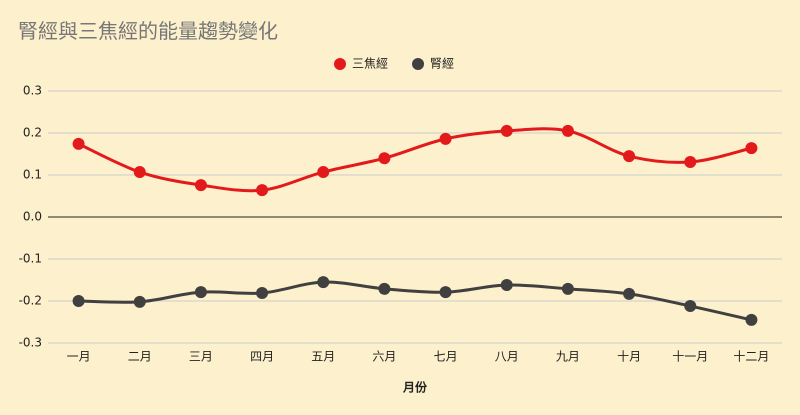  I want to click on x-tick-label: 十月, so click(629, 357).